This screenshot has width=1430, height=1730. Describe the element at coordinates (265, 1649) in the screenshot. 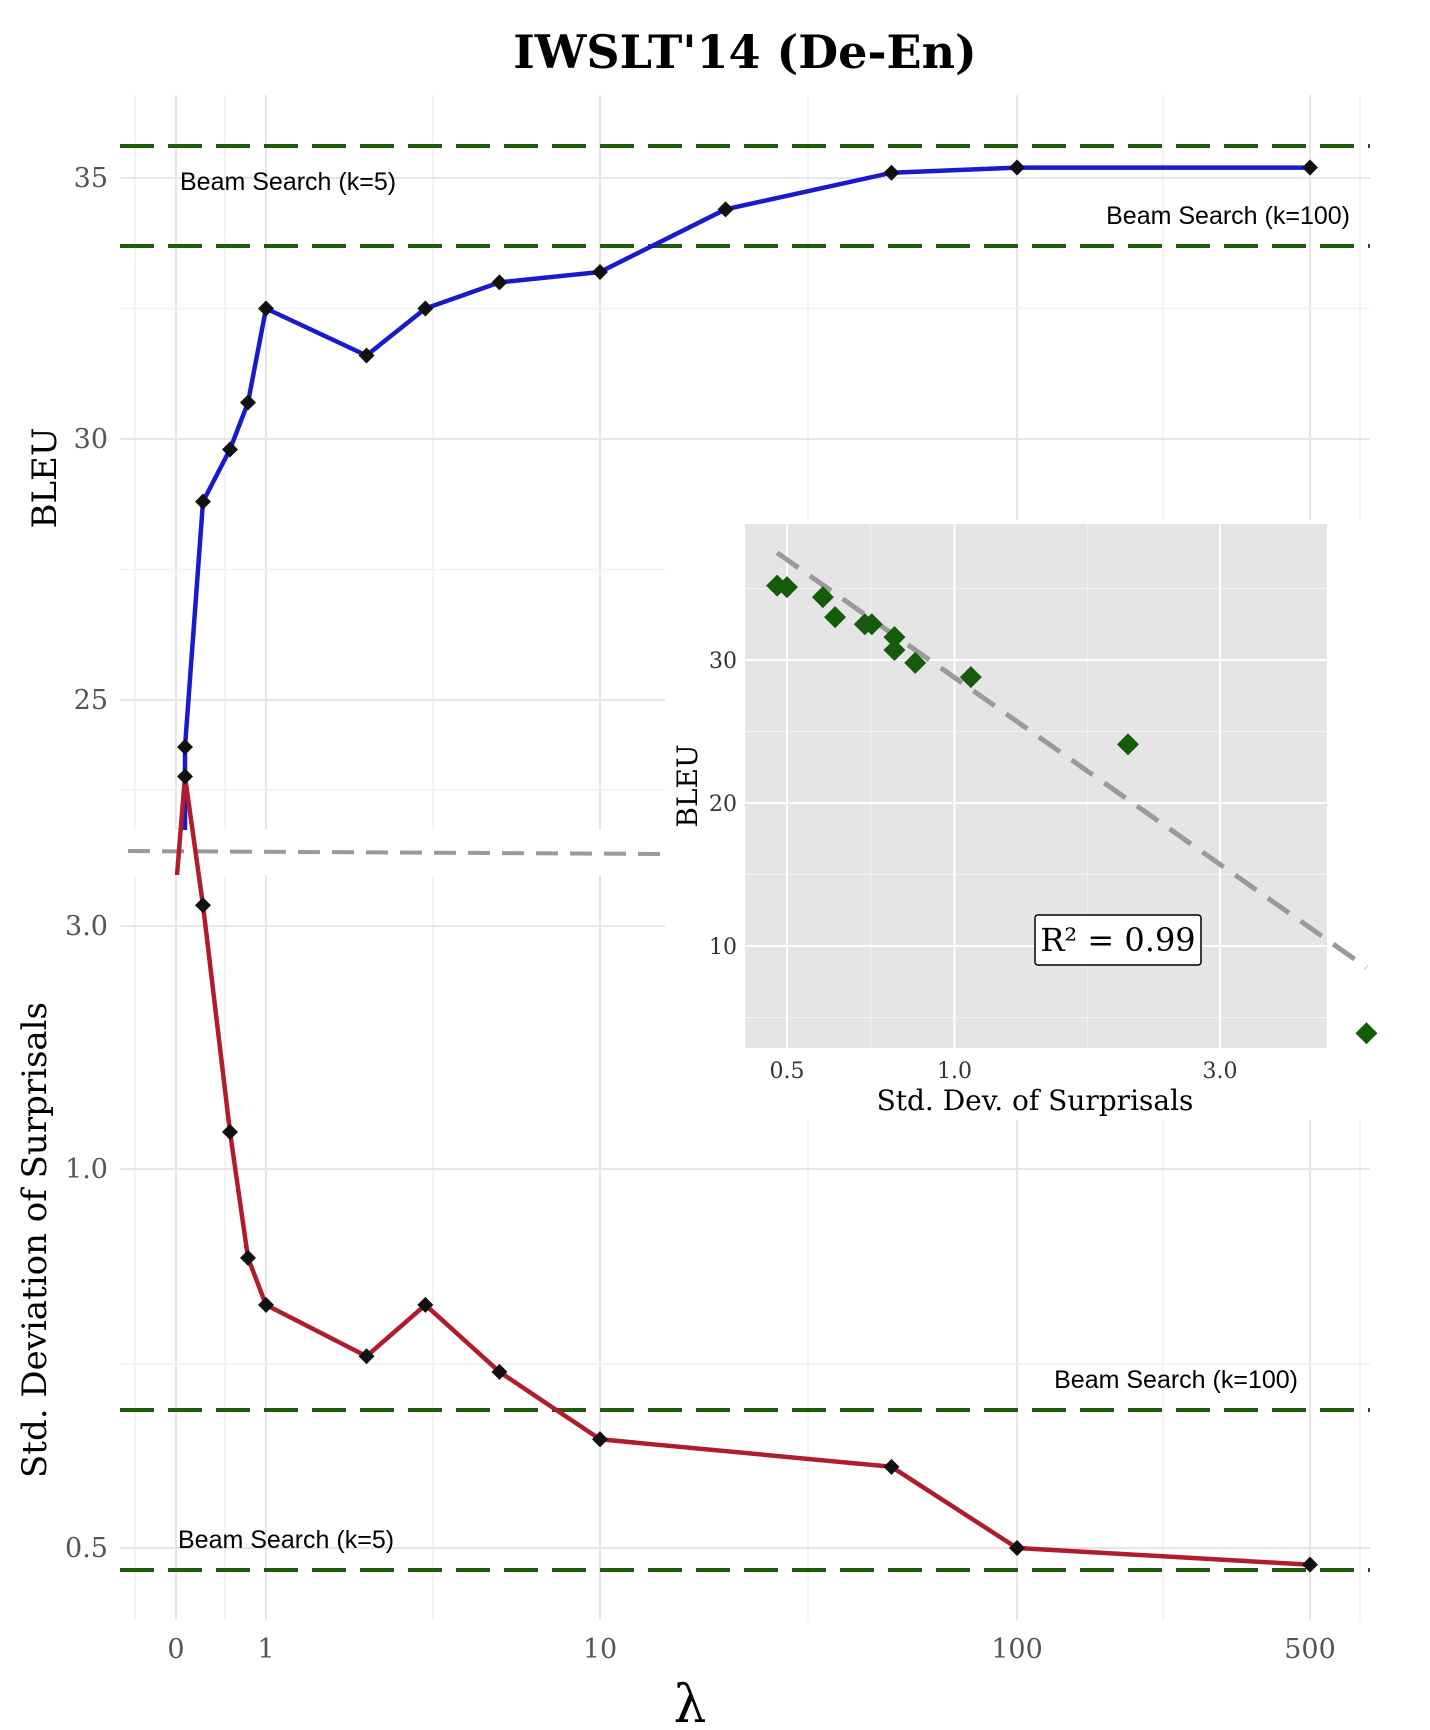

I see `x-tick-label: 1` at that location.